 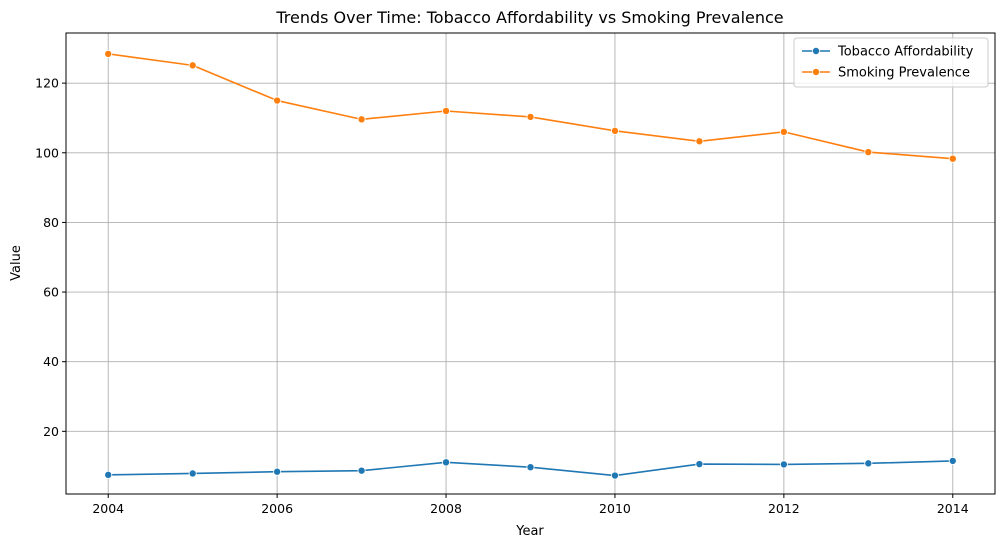 What do you see at coordinates (51, 361) in the screenshot?
I see `y-tick-label: 40` at bounding box center [51, 361].